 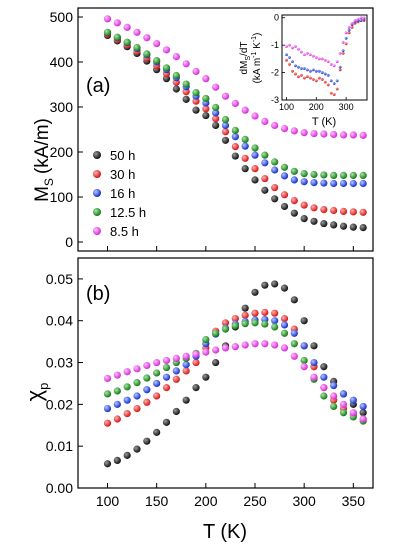 What do you see at coordinates (62, 17) in the screenshot?
I see `panel-a-ytick-label: 500` at bounding box center [62, 17].